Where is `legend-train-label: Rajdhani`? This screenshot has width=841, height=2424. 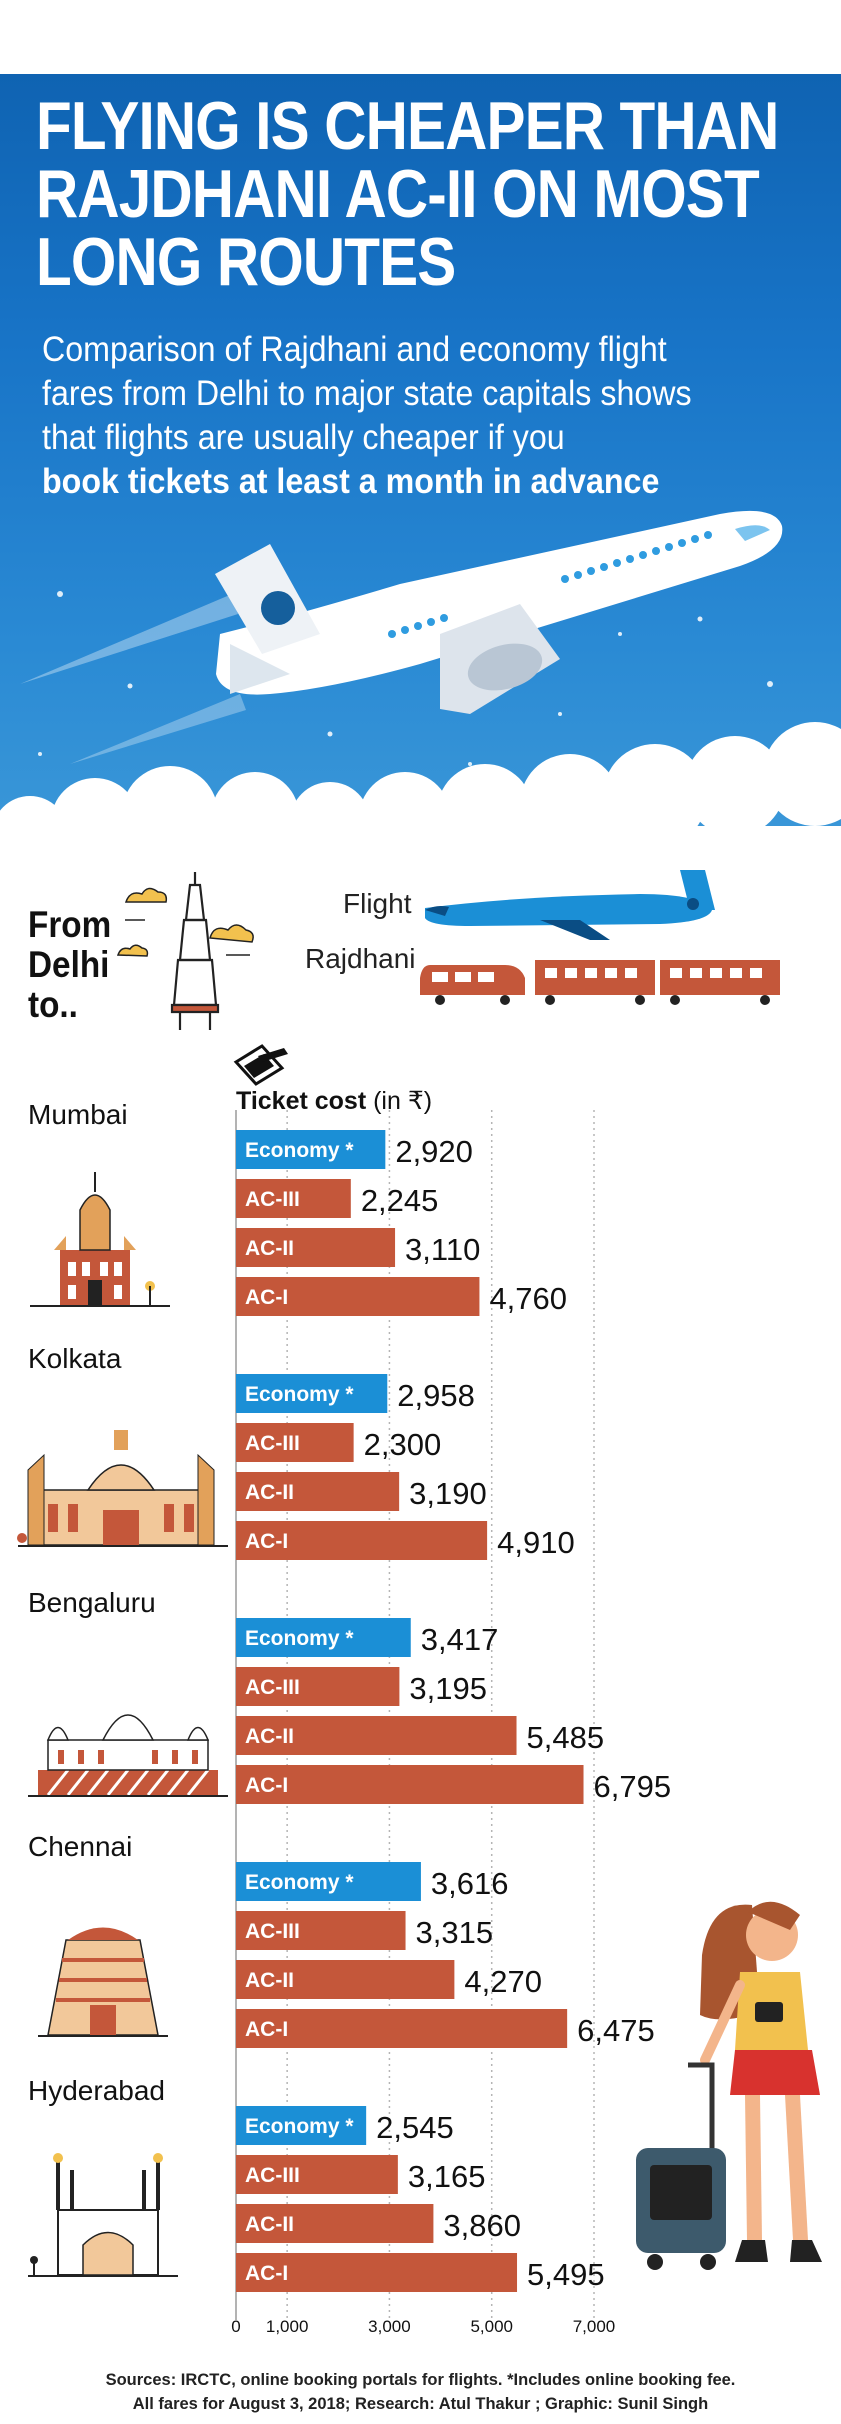 legend-train-label: Rajdhani is located at coordinates (360, 958).